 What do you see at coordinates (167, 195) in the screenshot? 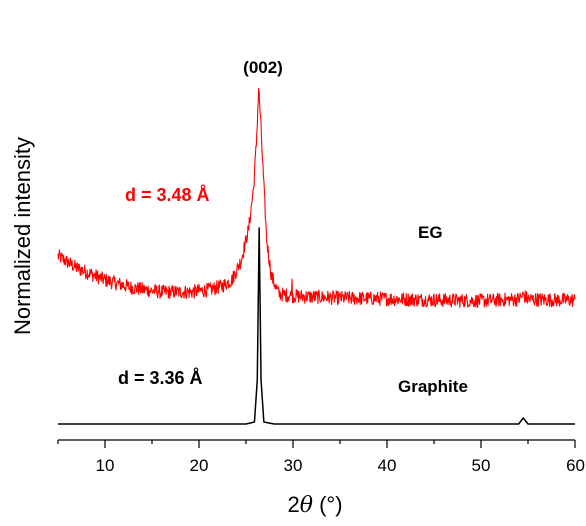
I see `eg-spacing-label: d = 3.48 Å` at bounding box center [167, 195].